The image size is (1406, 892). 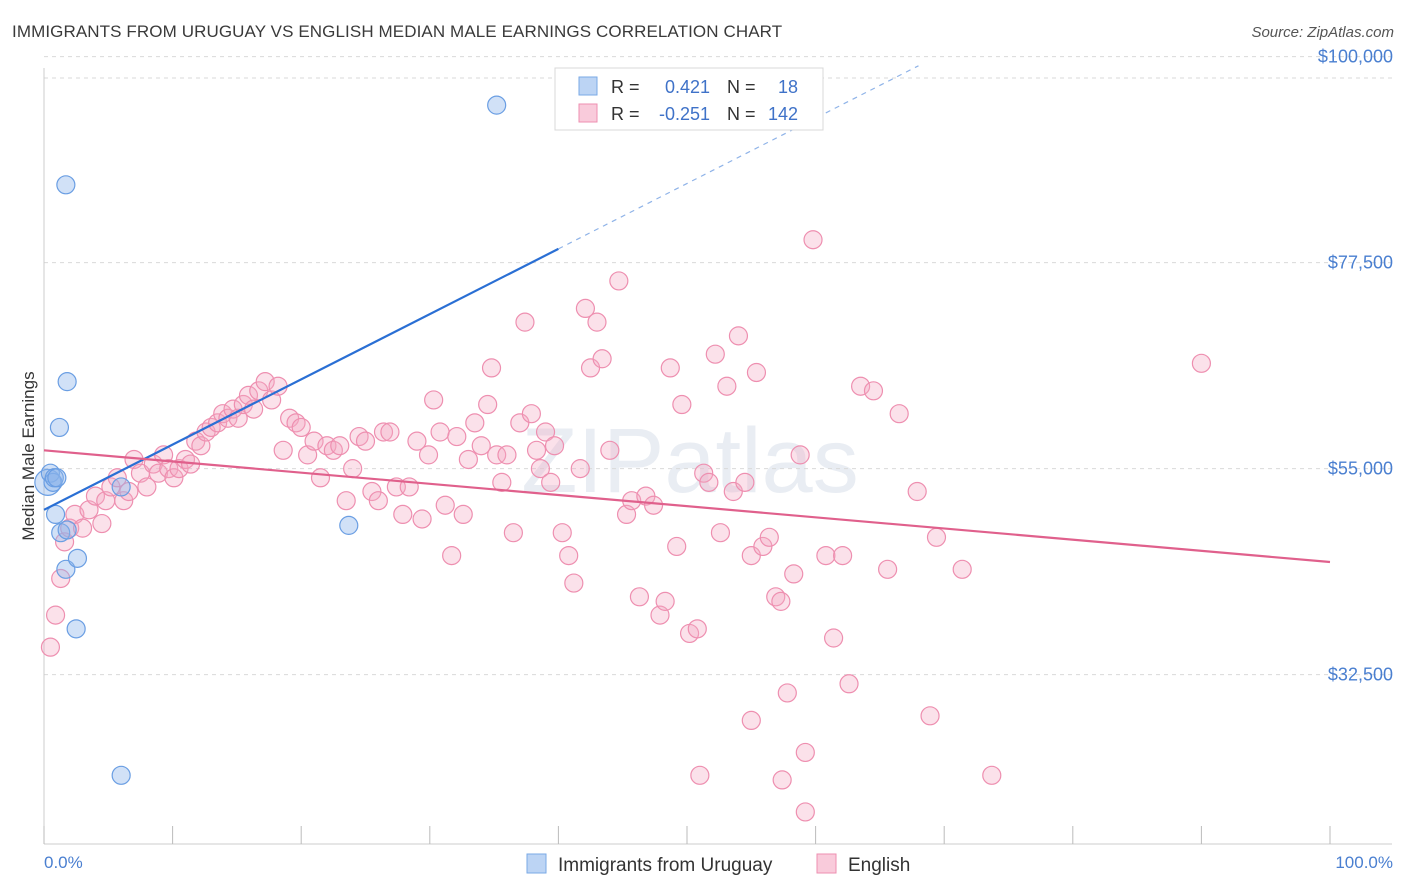 What do you see at coordinates (536, 863) in the screenshot?
I see `bottom-legend-swatch-uruguay` at bounding box center [536, 863].